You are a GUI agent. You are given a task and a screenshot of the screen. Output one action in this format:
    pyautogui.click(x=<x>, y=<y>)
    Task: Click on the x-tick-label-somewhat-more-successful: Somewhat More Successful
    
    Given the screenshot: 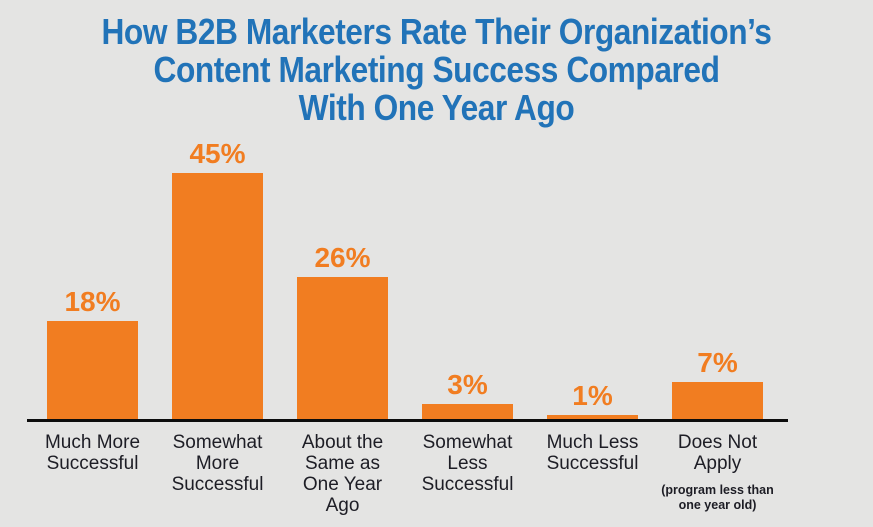 What is the action you would take?
    pyautogui.click(x=217, y=463)
    